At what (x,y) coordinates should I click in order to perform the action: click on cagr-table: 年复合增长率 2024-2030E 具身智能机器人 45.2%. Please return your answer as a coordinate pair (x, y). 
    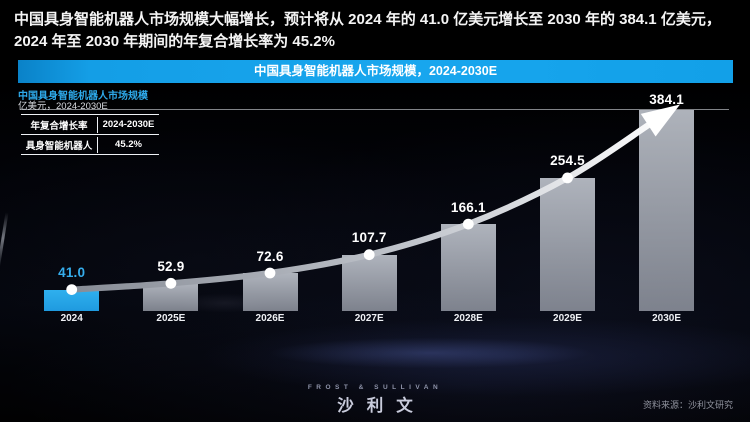
    Looking at the image, I should click on (90, 134).